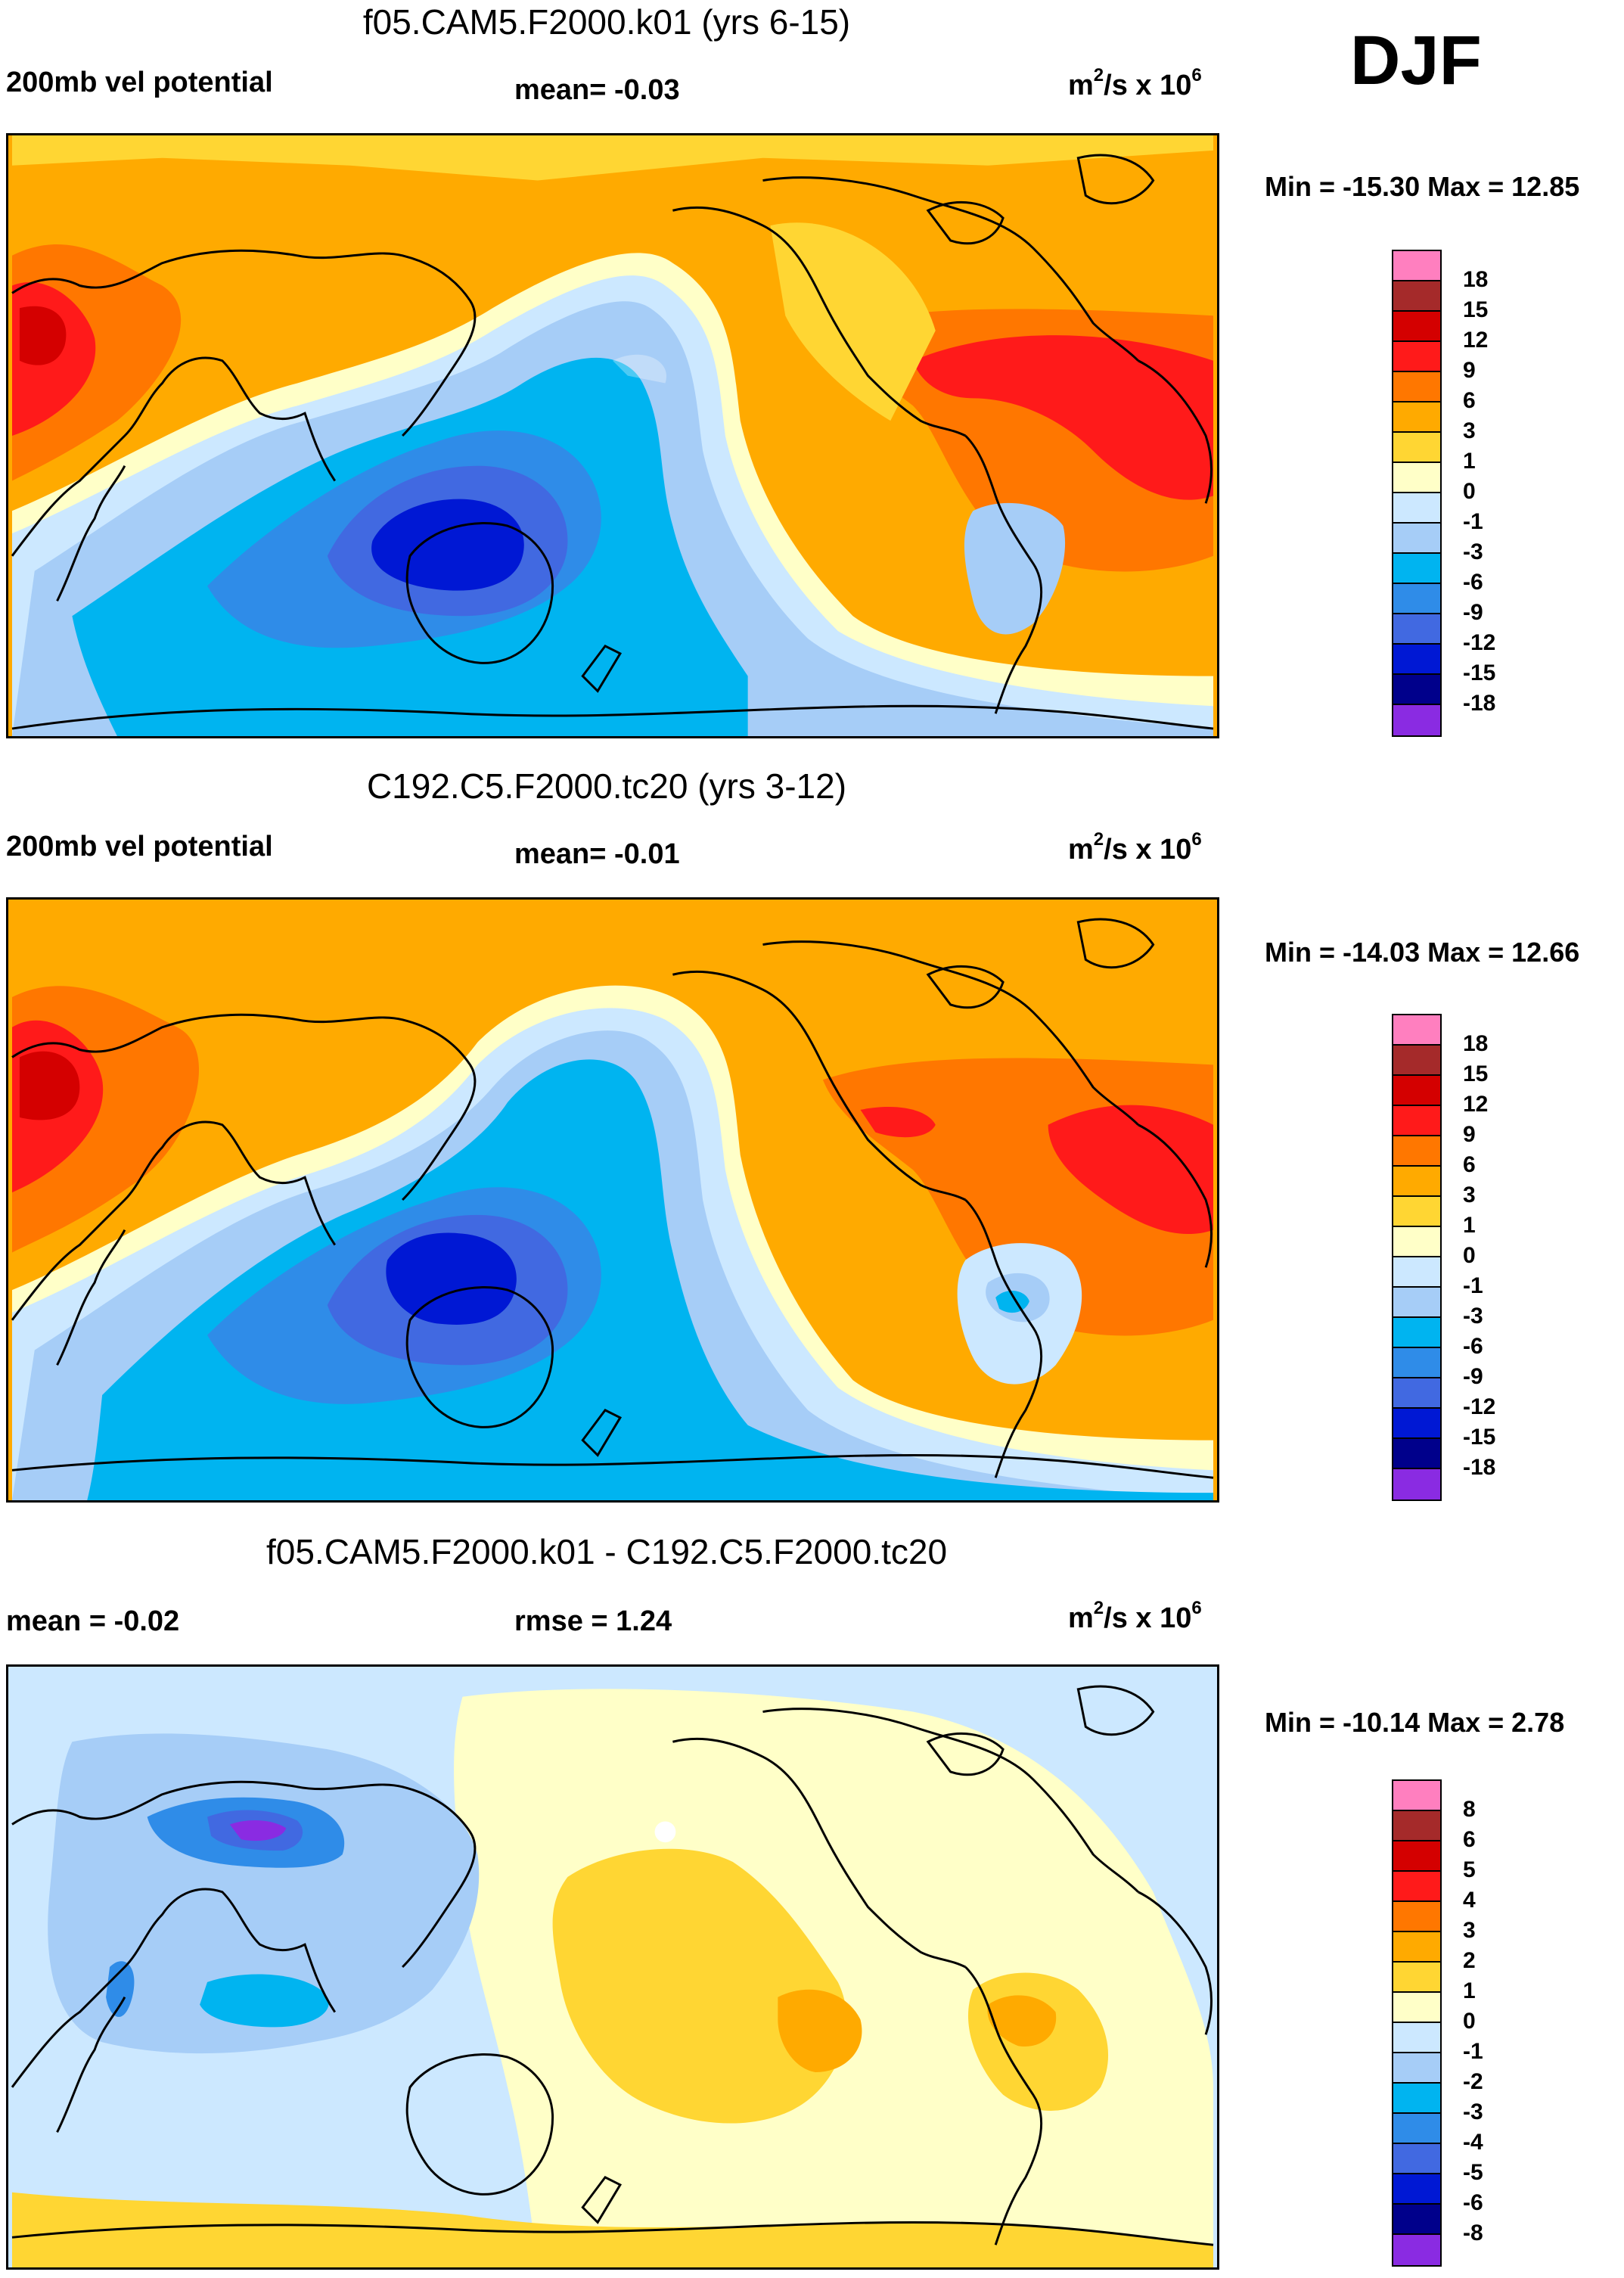  What do you see at coordinates (1415, 1723) in the screenshot?
I see `panel-3-minmax: Min = -10.14 Max = 2.78` at bounding box center [1415, 1723].